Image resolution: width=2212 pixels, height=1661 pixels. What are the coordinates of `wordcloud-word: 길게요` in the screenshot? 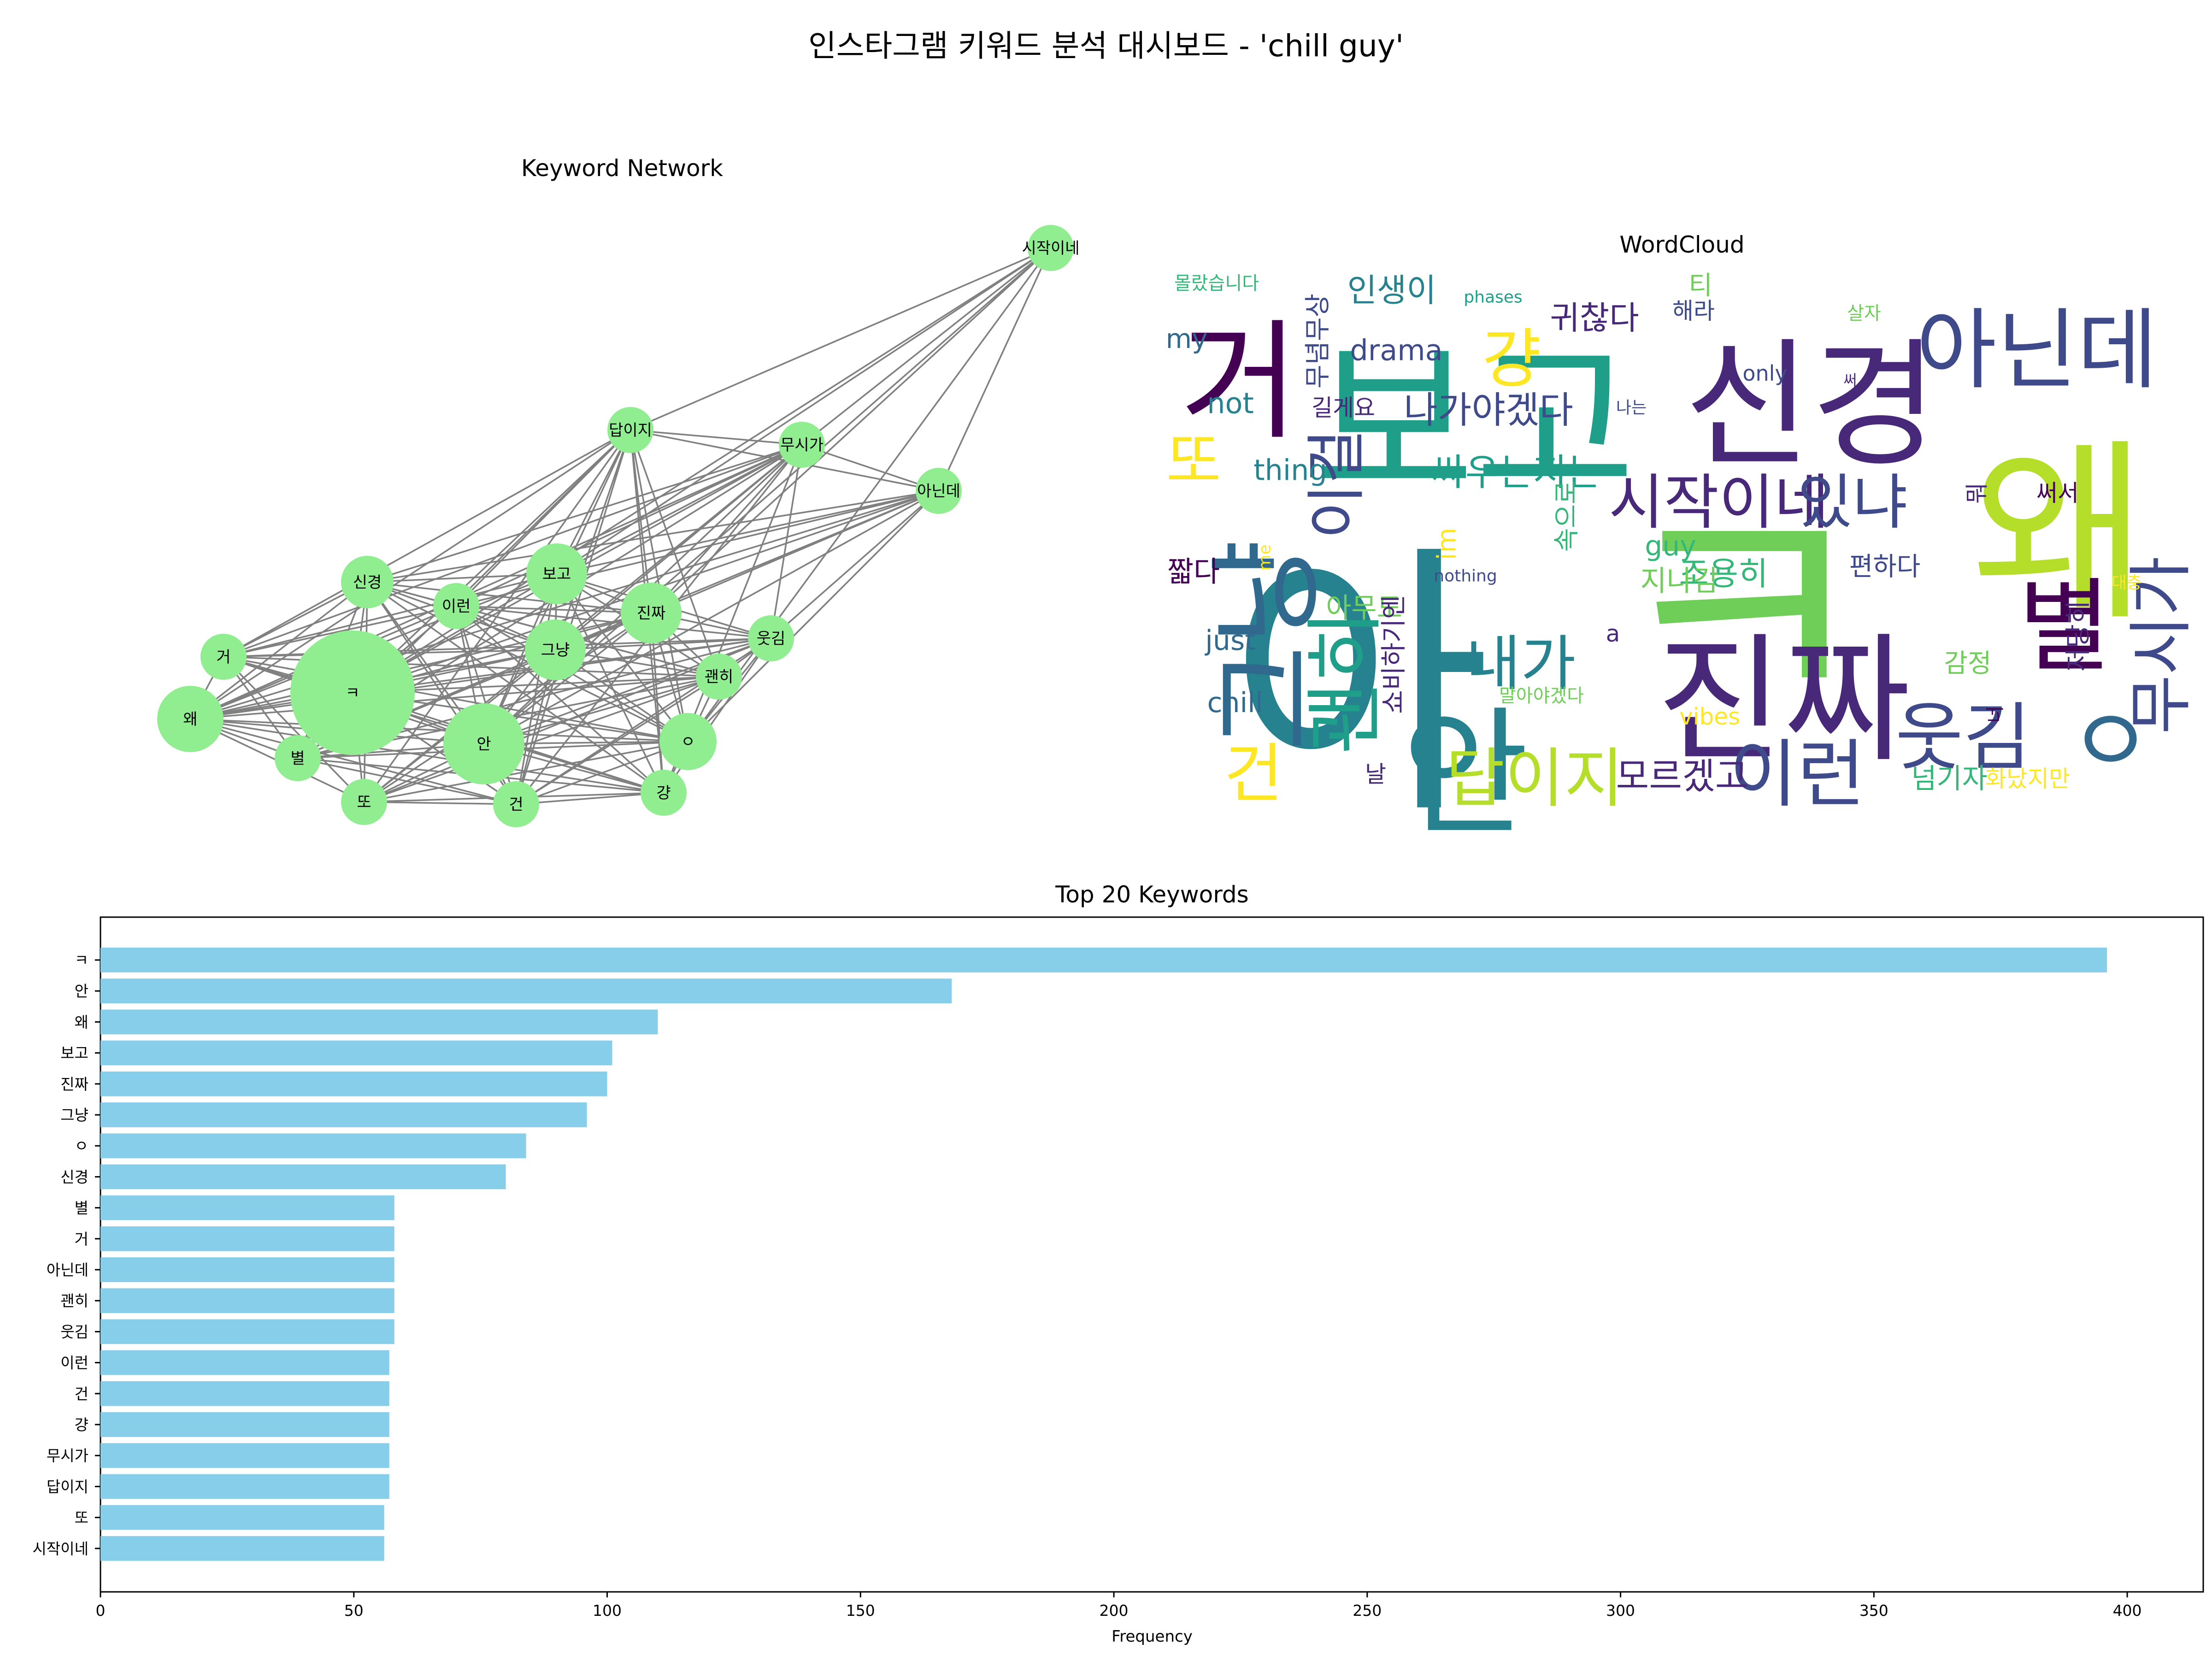 It's located at (1343, 408).